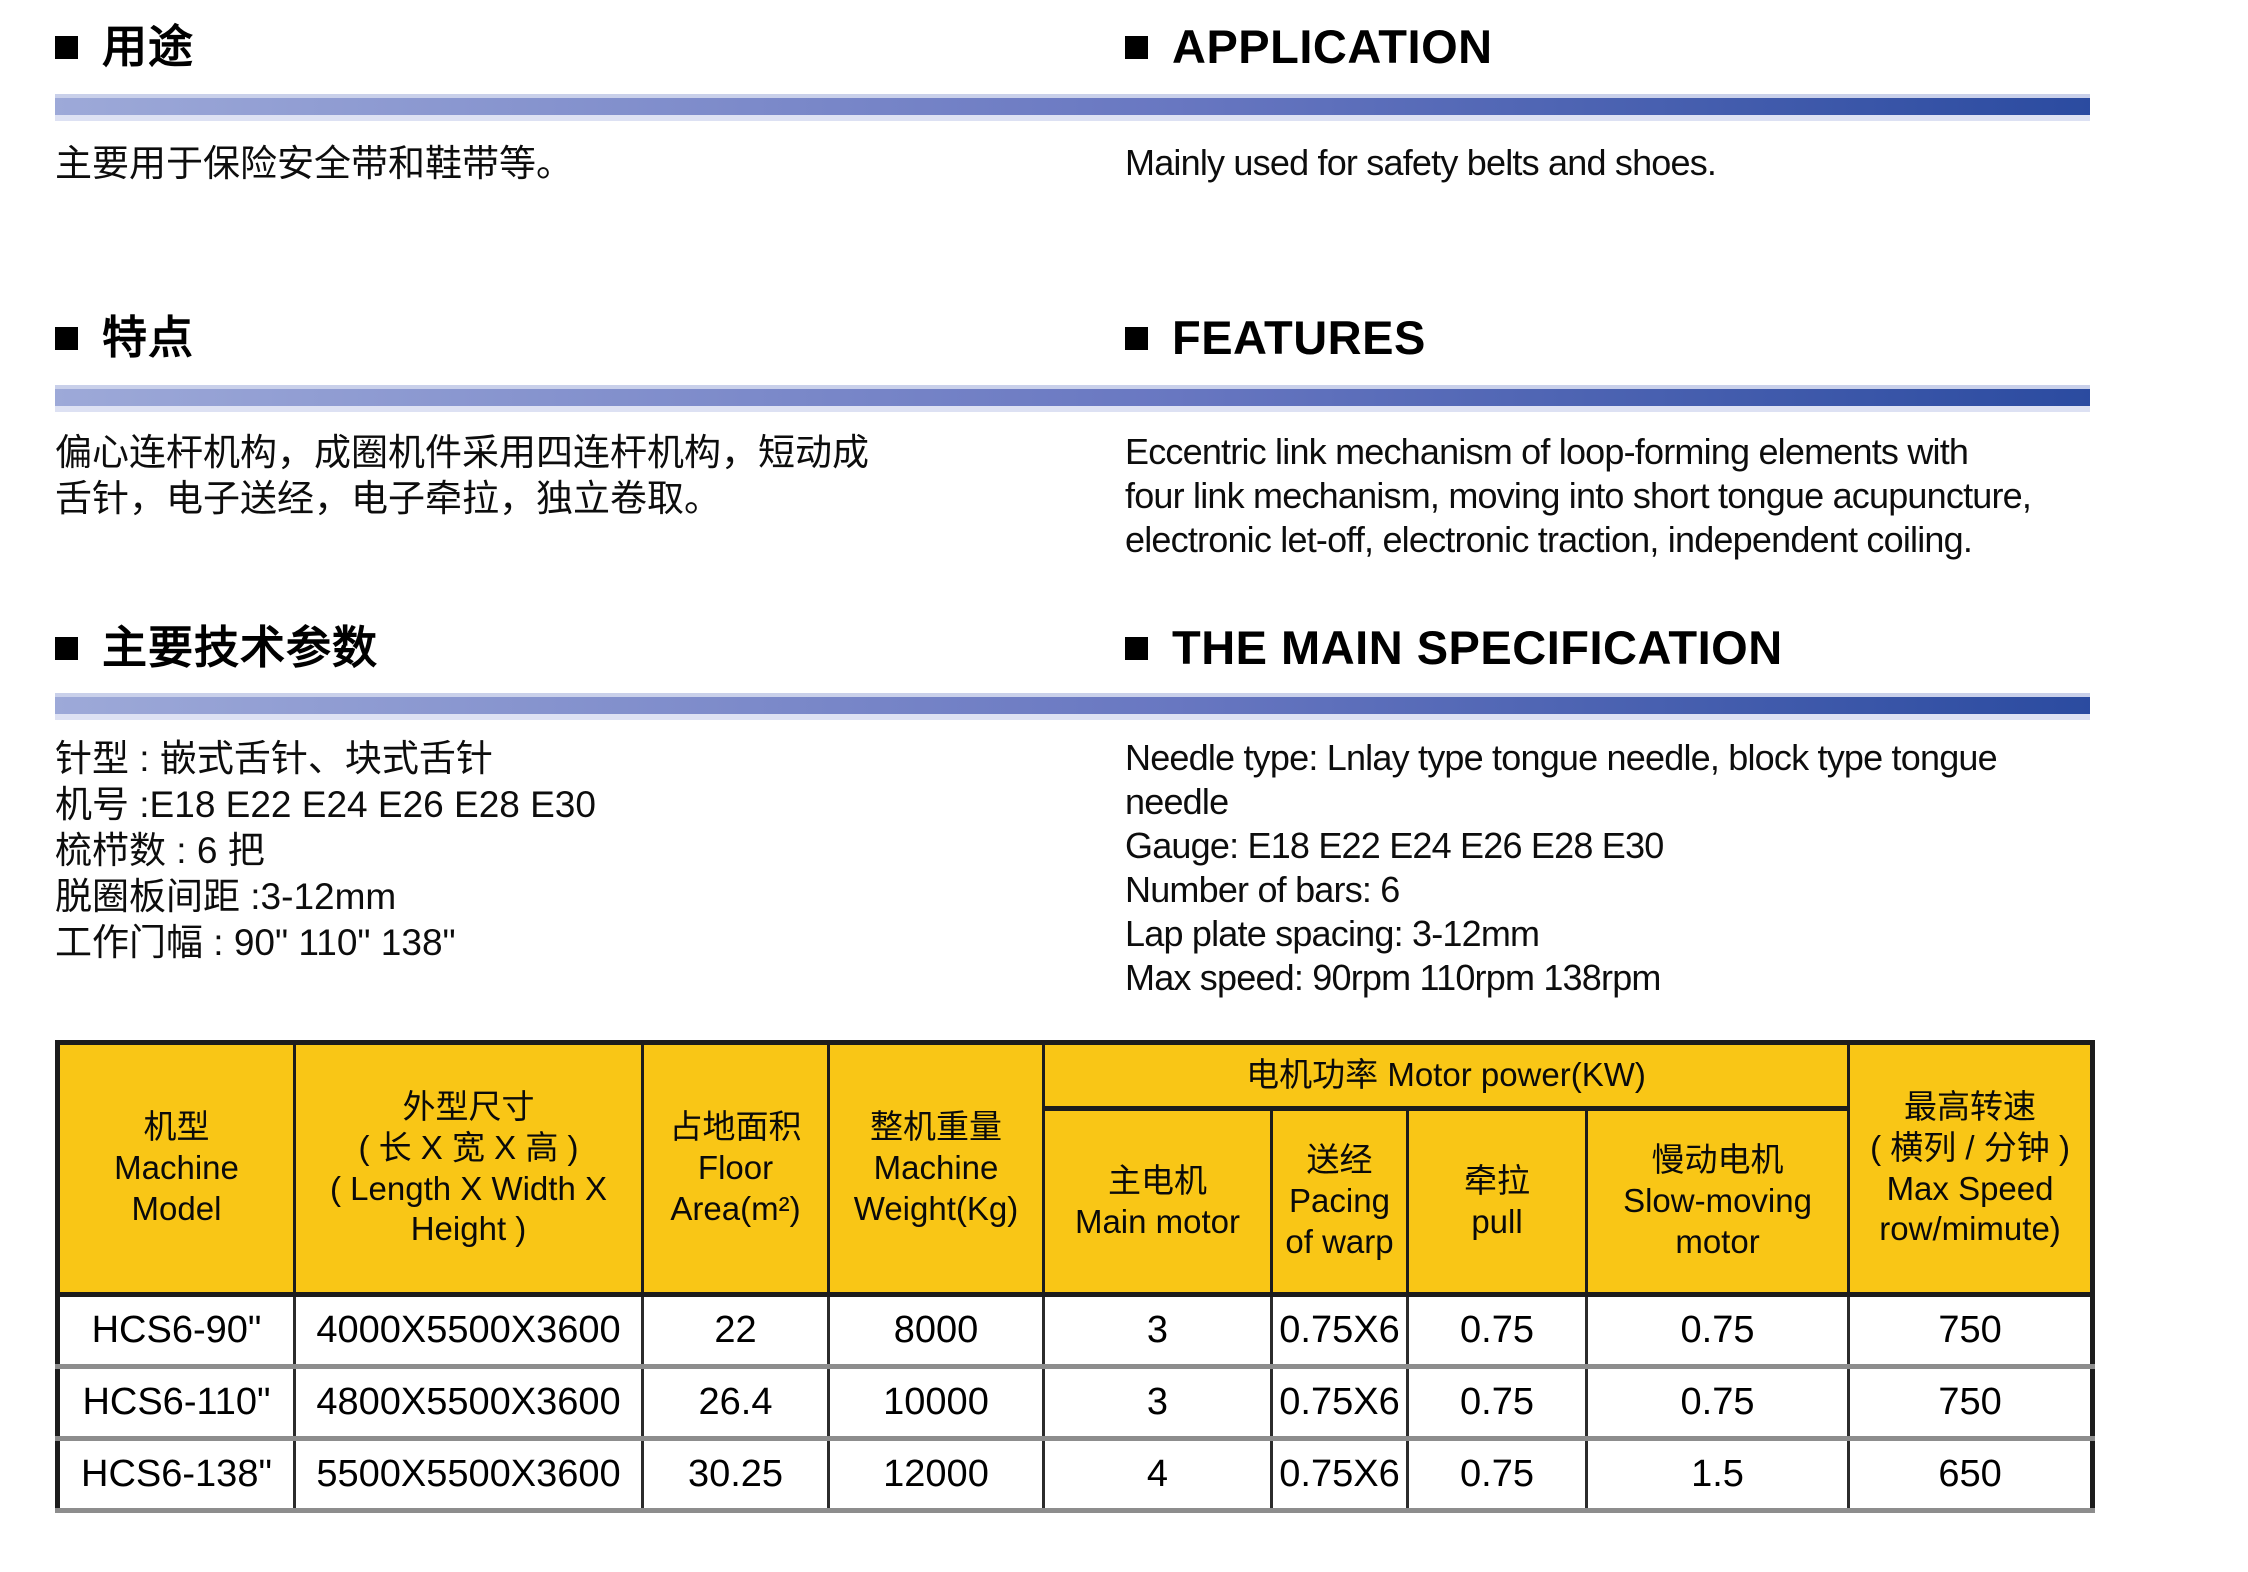 The width and height of the screenshot is (2248, 1572). Describe the element at coordinates (936, 1474) in the screenshot. I see `cell-weight: 12000` at that location.